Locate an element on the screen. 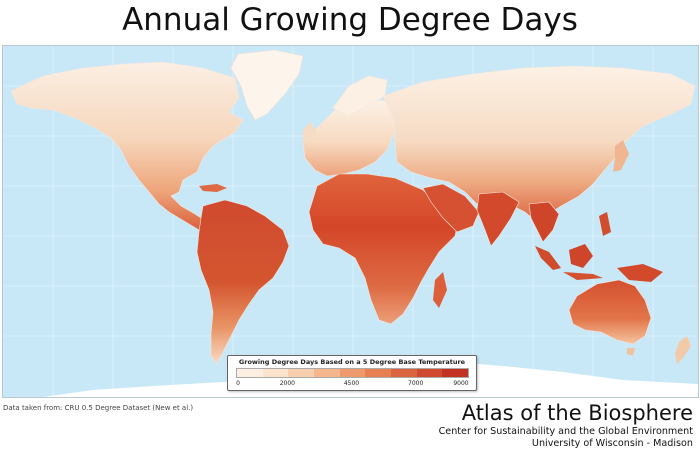  india is located at coordinates (498, 219).